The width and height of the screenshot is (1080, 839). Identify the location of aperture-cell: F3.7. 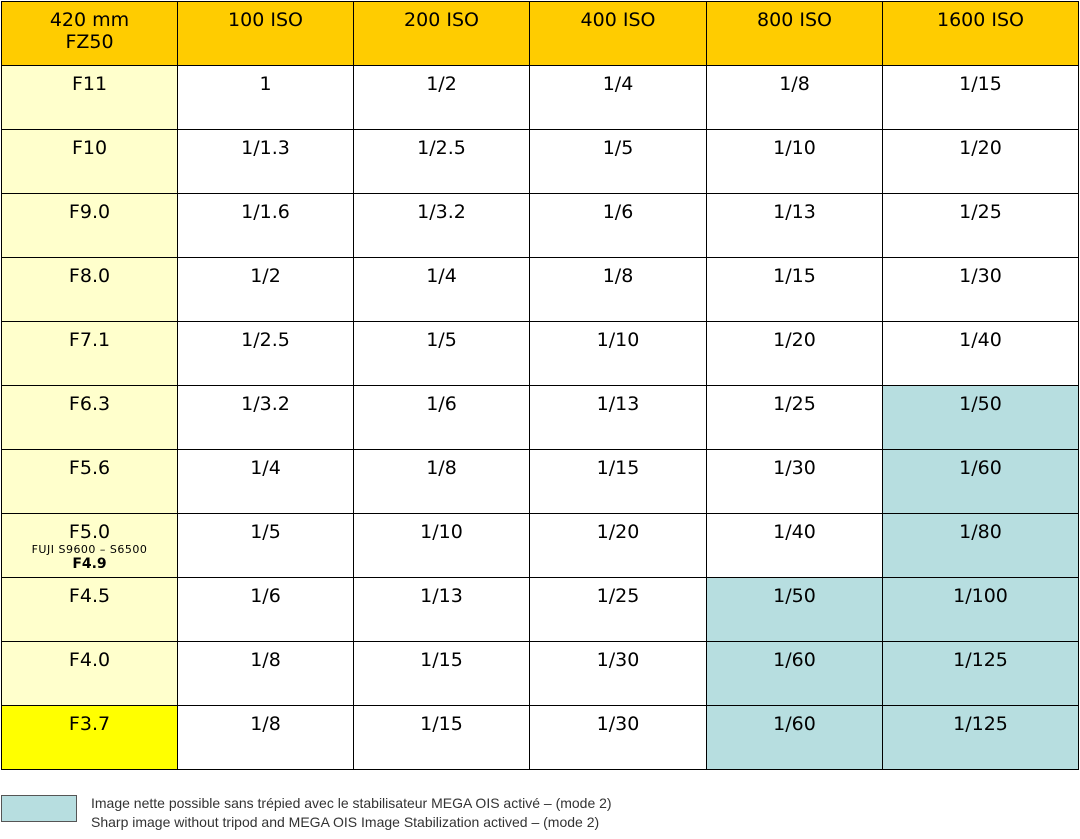
(89, 737).